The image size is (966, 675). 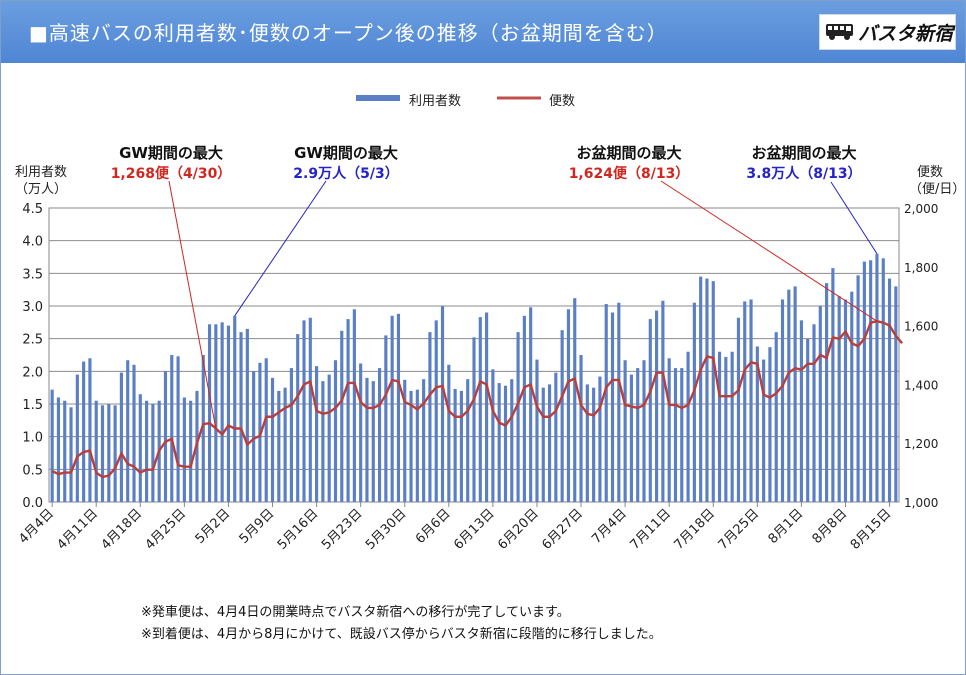 What do you see at coordinates (32, 438) in the screenshot?
I see `y-left-tick-label: 1.0` at bounding box center [32, 438].